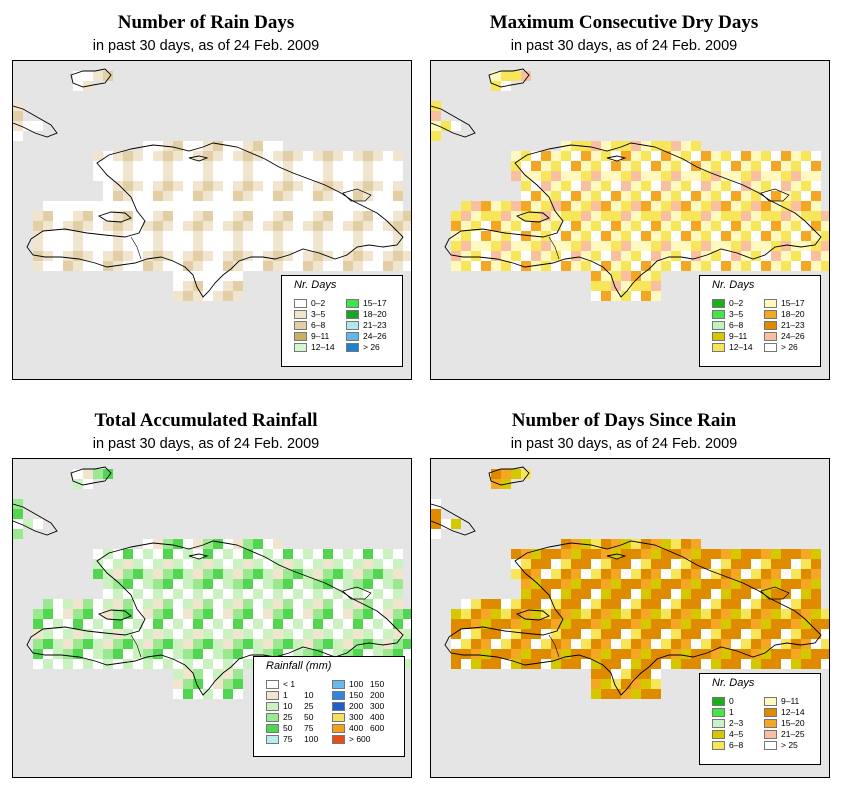 This screenshot has width=853, height=793. What do you see at coordinates (775, 195) in the screenshot?
I see `bay-outline` at bounding box center [775, 195].